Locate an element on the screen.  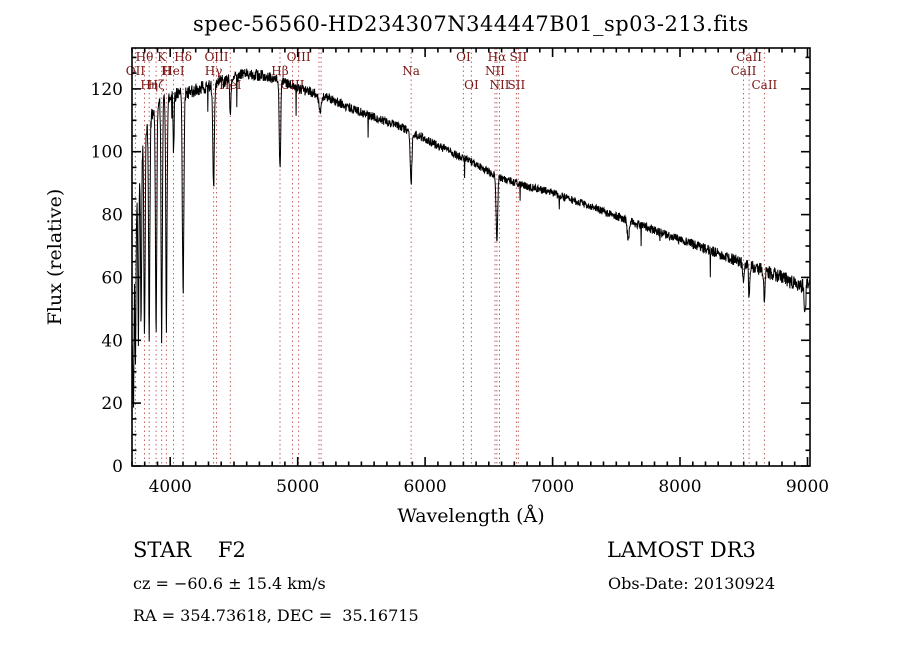
x-tick-label: 8000 is located at coordinates (679, 487).